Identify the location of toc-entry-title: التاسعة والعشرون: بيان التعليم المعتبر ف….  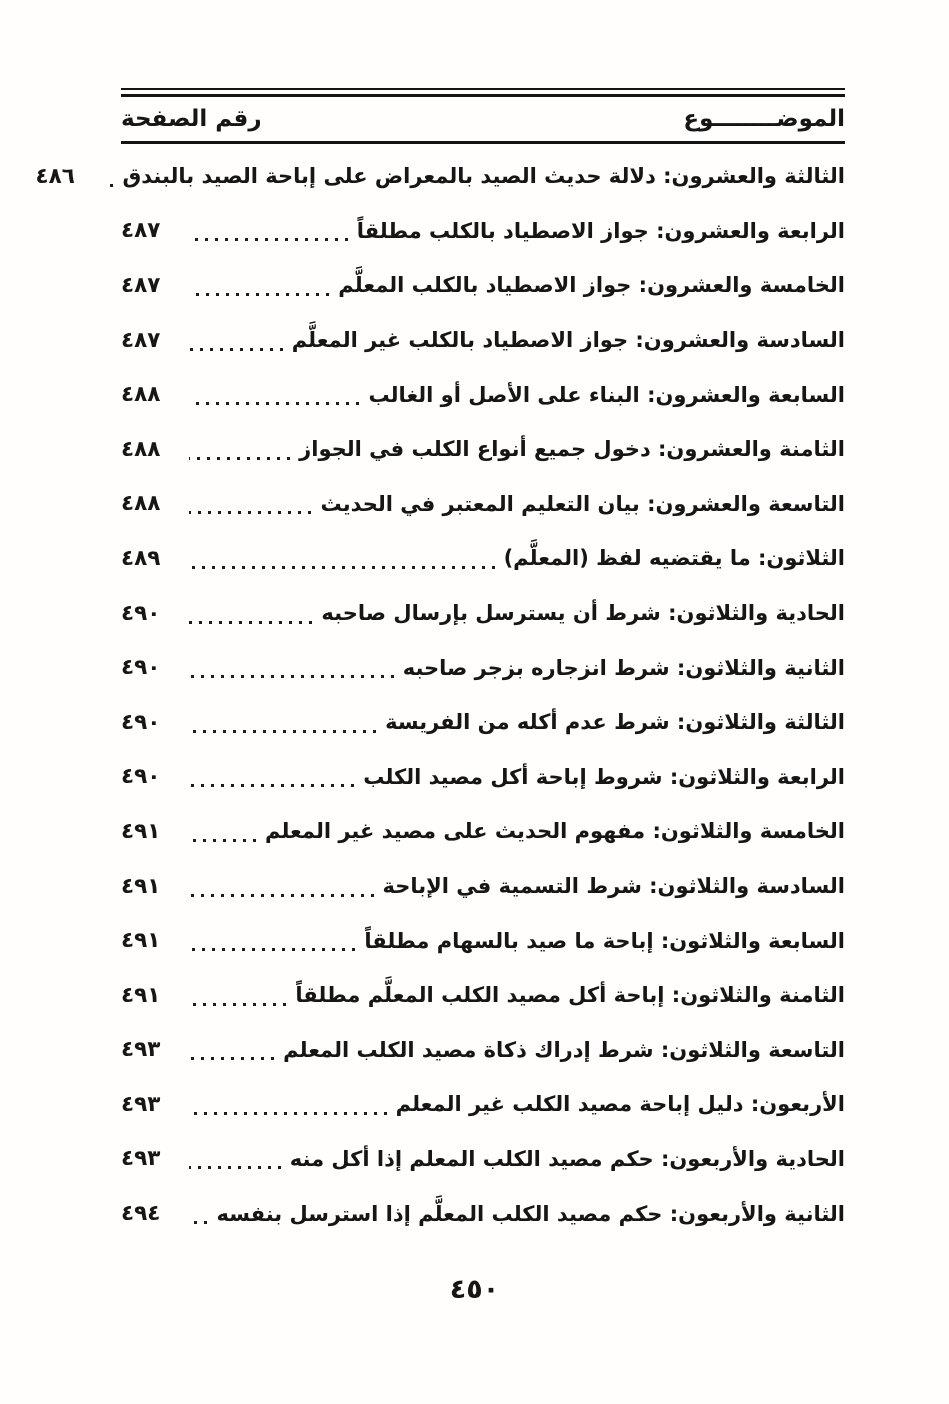
(582, 503).